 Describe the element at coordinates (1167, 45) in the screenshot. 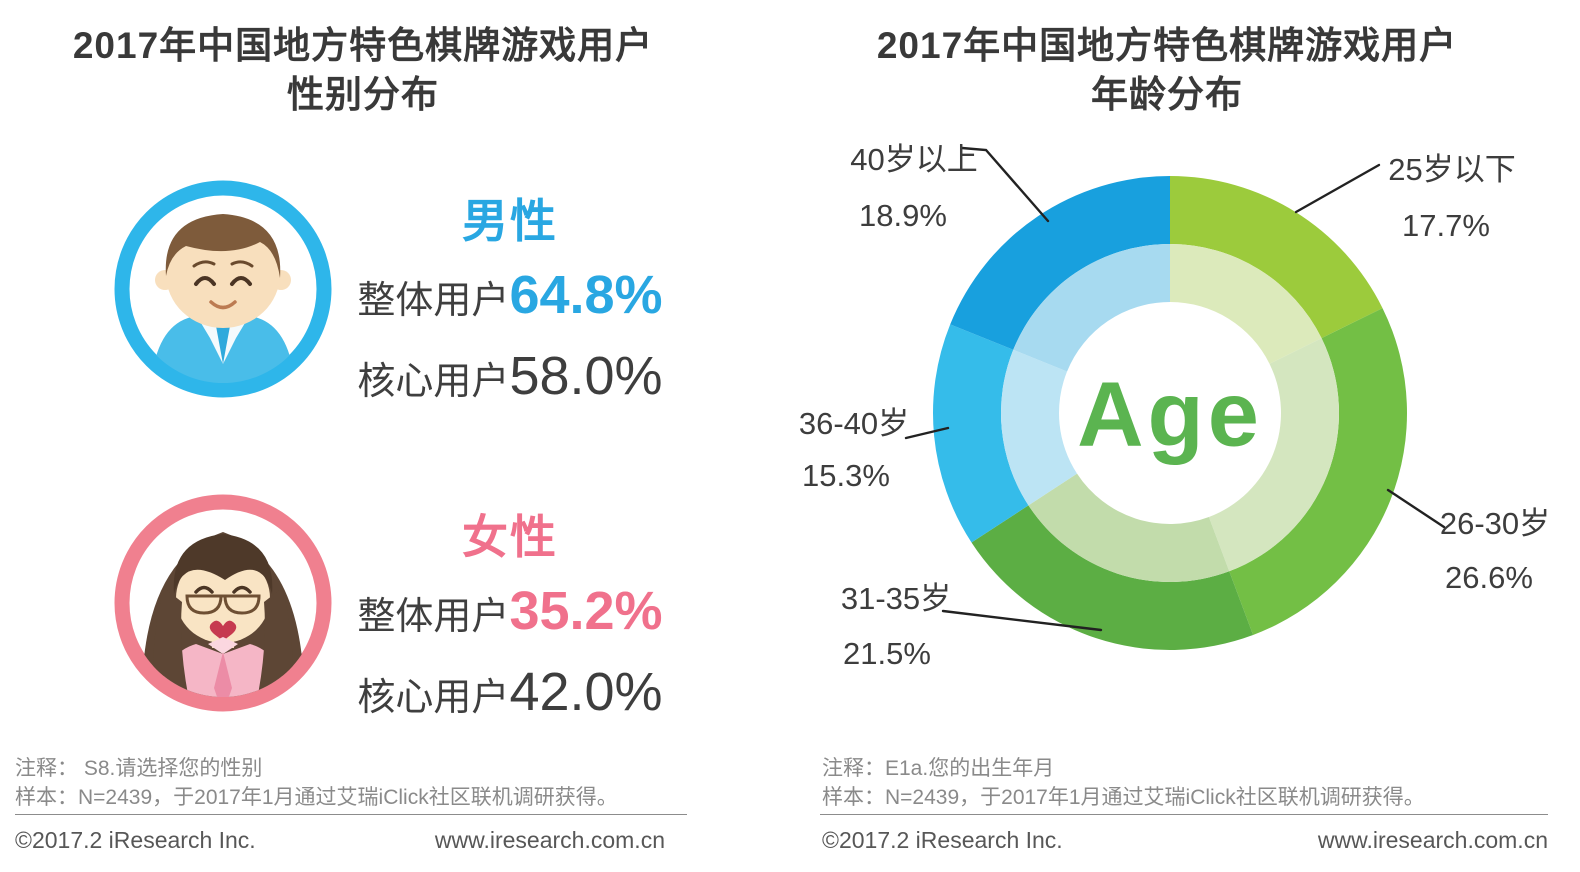

I see `age-title-line1: 2017年中国地方特色棋牌游戏用户` at that location.